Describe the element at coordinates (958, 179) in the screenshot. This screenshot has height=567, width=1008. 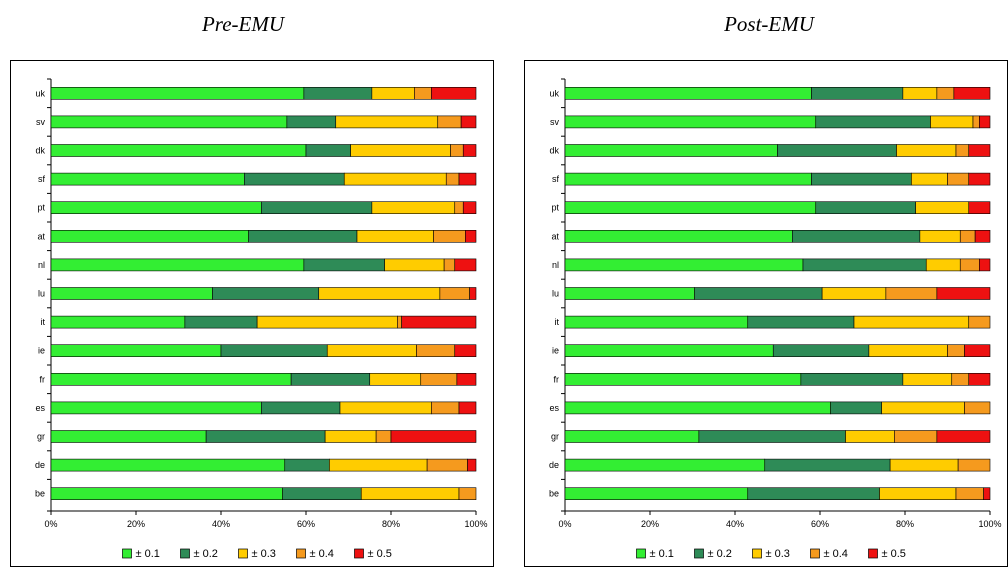
I see `post-emu-bar-sf-s4` at that location.